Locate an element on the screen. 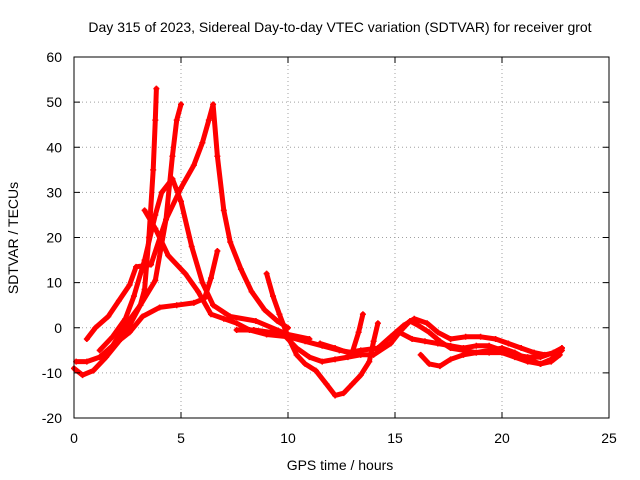  y-tick-label: 30 is located at coordinates (54, 192).